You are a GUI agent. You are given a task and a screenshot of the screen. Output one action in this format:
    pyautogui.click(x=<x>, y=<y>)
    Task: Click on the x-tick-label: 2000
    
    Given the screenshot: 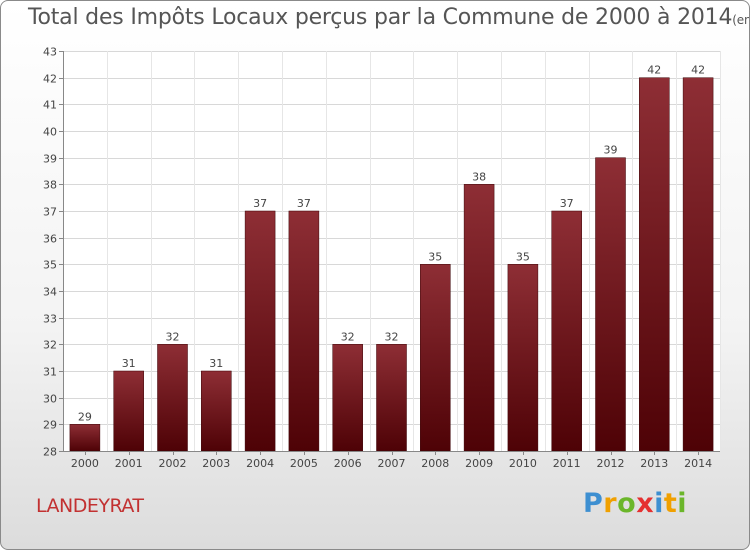 What is the action you would take?
    pyautogui.click(x=85, y=463)
    